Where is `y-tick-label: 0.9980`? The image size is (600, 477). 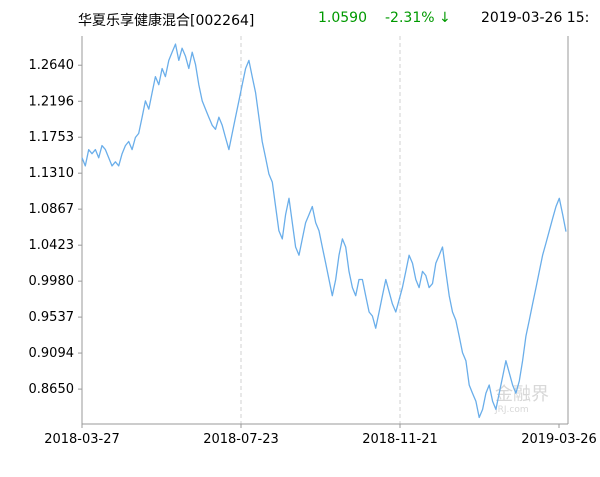
y-tick-label: 0.9980 is located at coordinates (52, 281).